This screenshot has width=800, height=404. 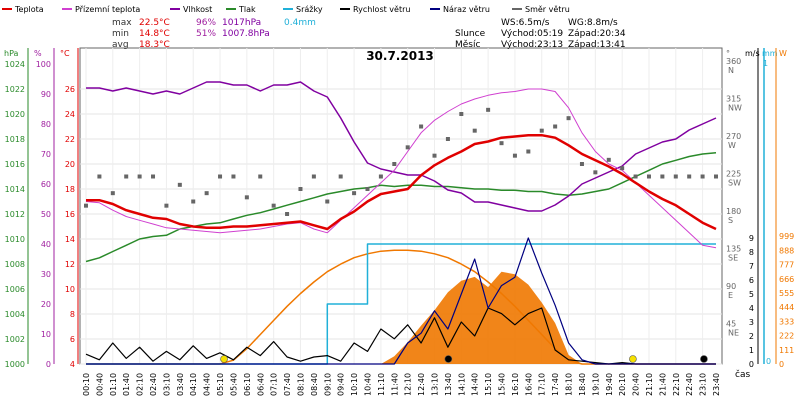 What do you see at coordinates (70, 164) in the screenshot?
I see `axis-tick-temperature-8: 20` at bounding box center [70, 164].